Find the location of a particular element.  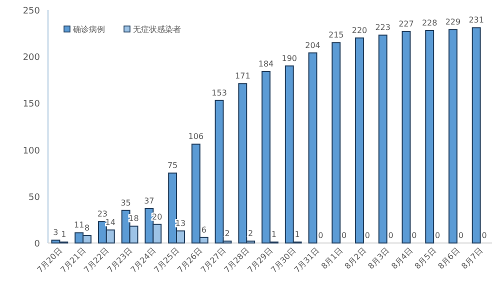

y-tick-label: 200 is located at coordinates (31, 58).